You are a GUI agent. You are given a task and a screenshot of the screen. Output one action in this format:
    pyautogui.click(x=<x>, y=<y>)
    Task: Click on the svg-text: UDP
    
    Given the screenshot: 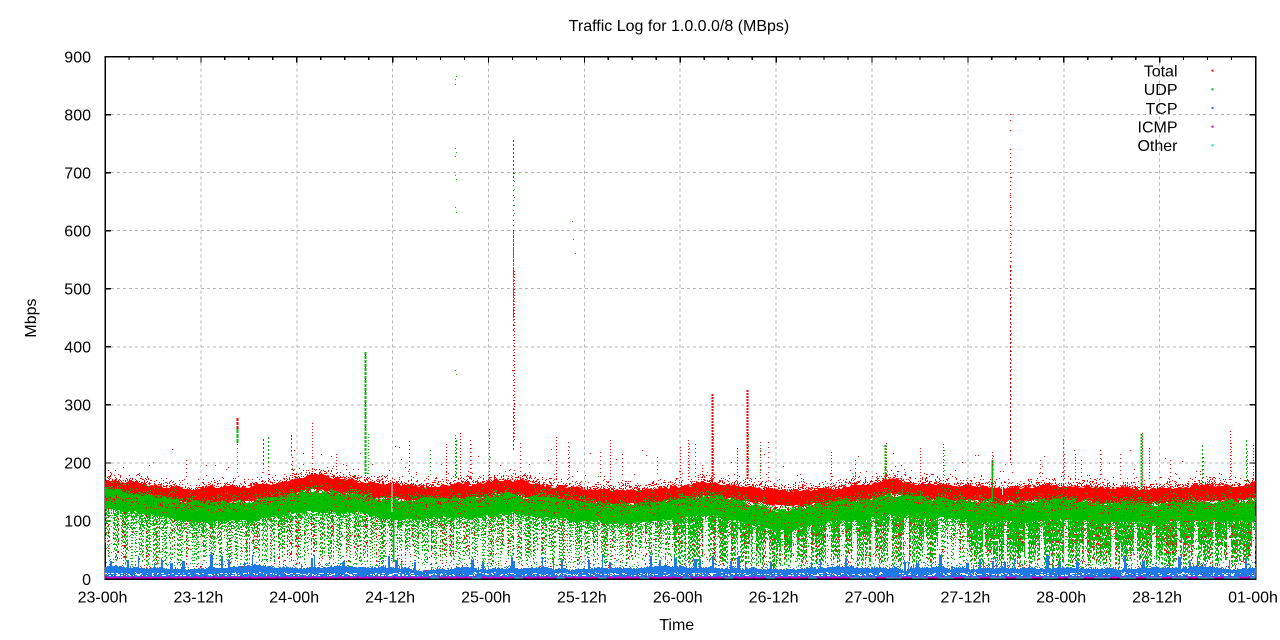 What is the action you would take?
    pyautogui.click(x=1161, y=90)
    